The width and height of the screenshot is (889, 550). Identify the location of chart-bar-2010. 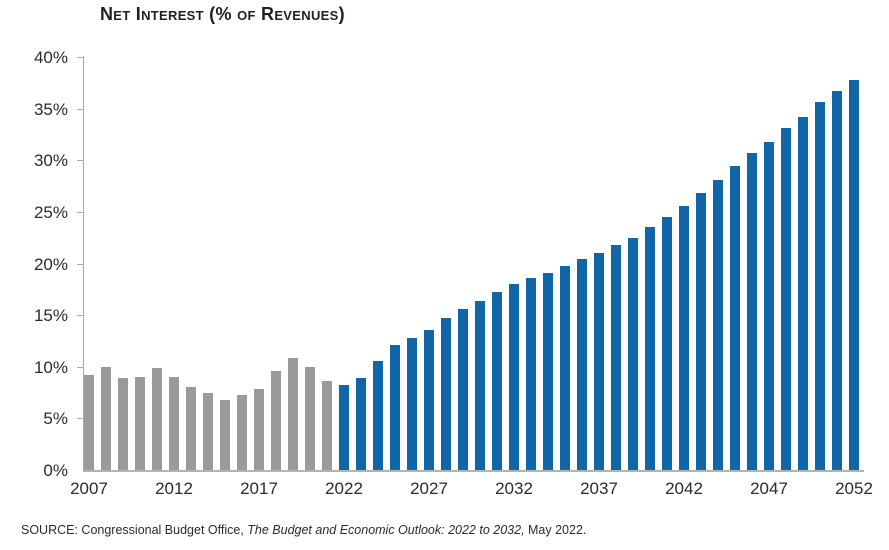
(140, 423).